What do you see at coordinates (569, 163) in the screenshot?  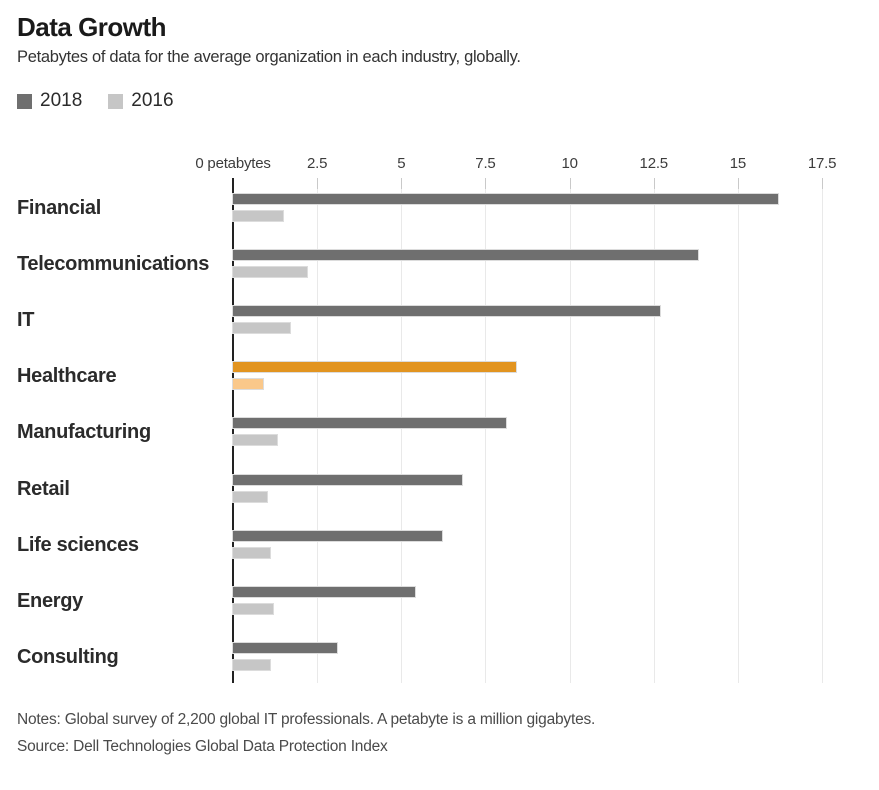 I see `x-tick-label: 10` at bounding box center [569, 163].